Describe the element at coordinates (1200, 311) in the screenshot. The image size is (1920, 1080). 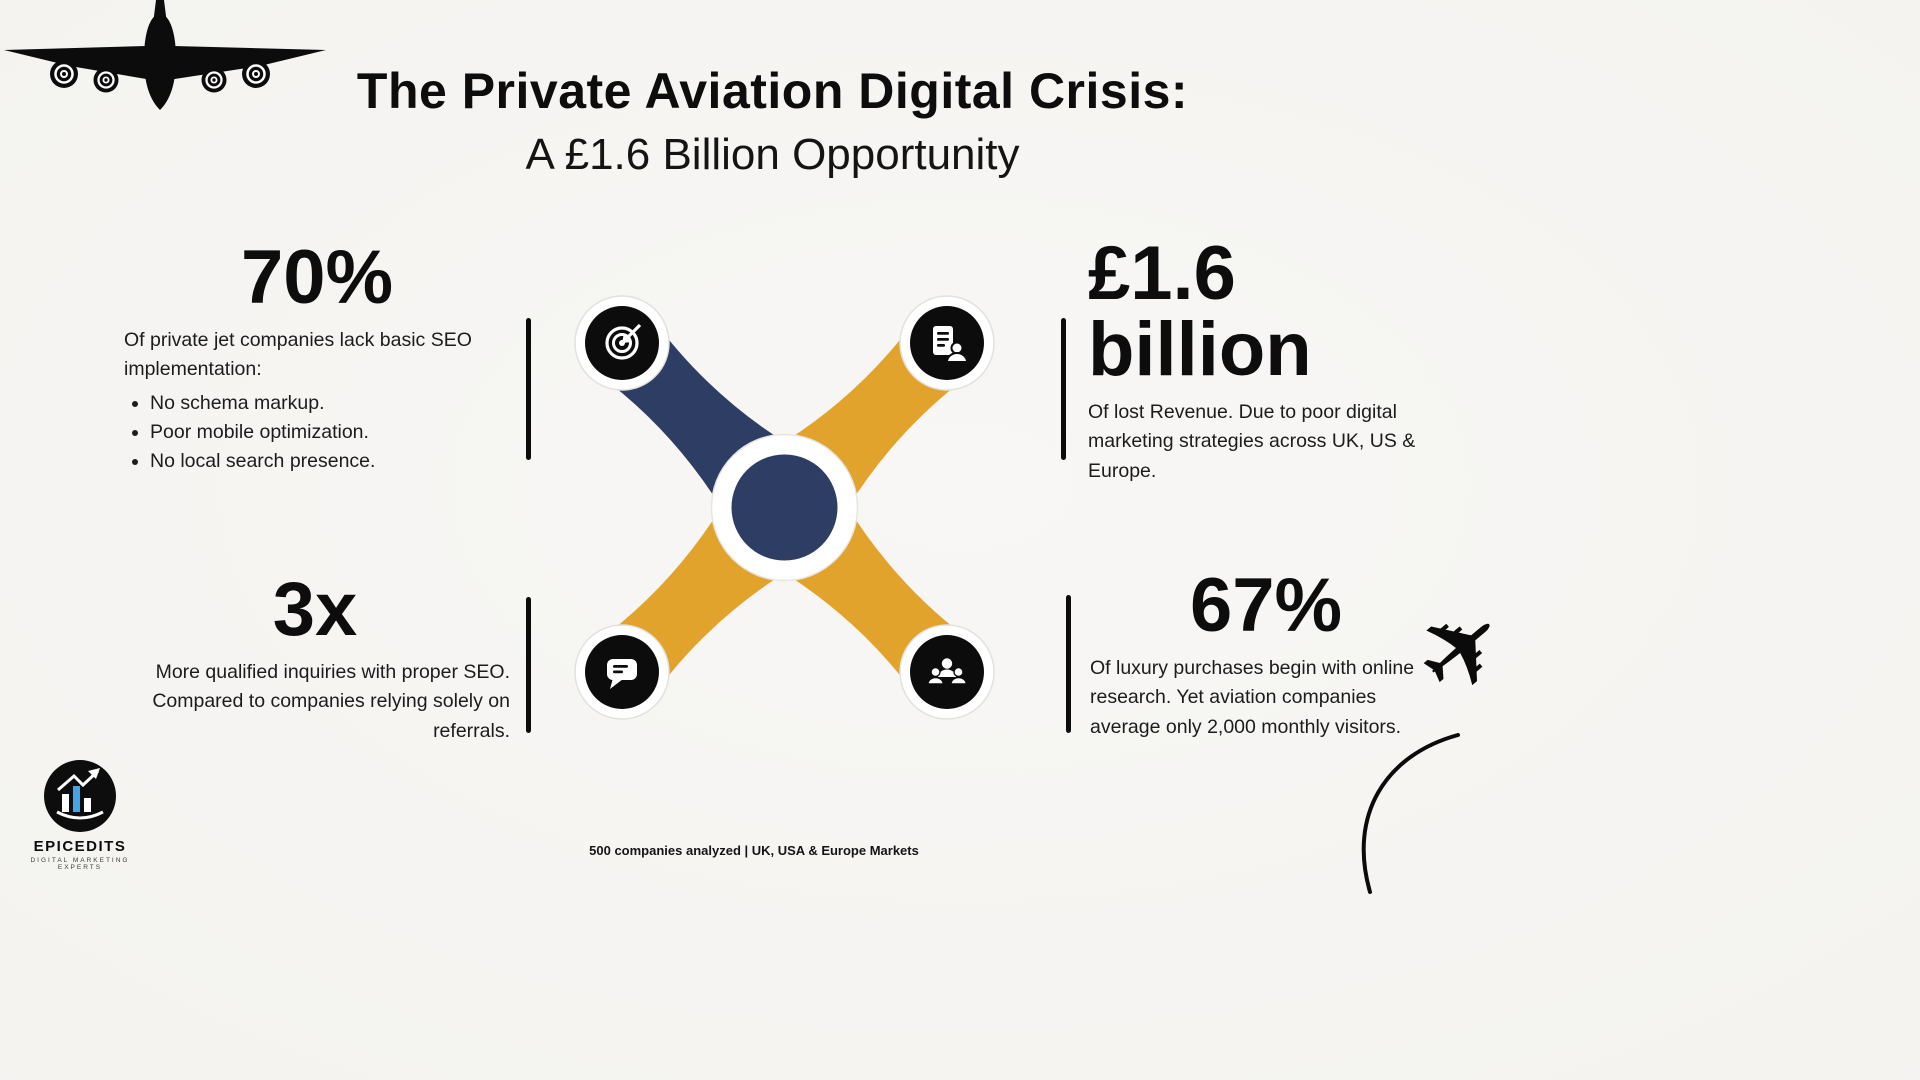
I see `stat-revenue-value: £1.6 billion` at that location.